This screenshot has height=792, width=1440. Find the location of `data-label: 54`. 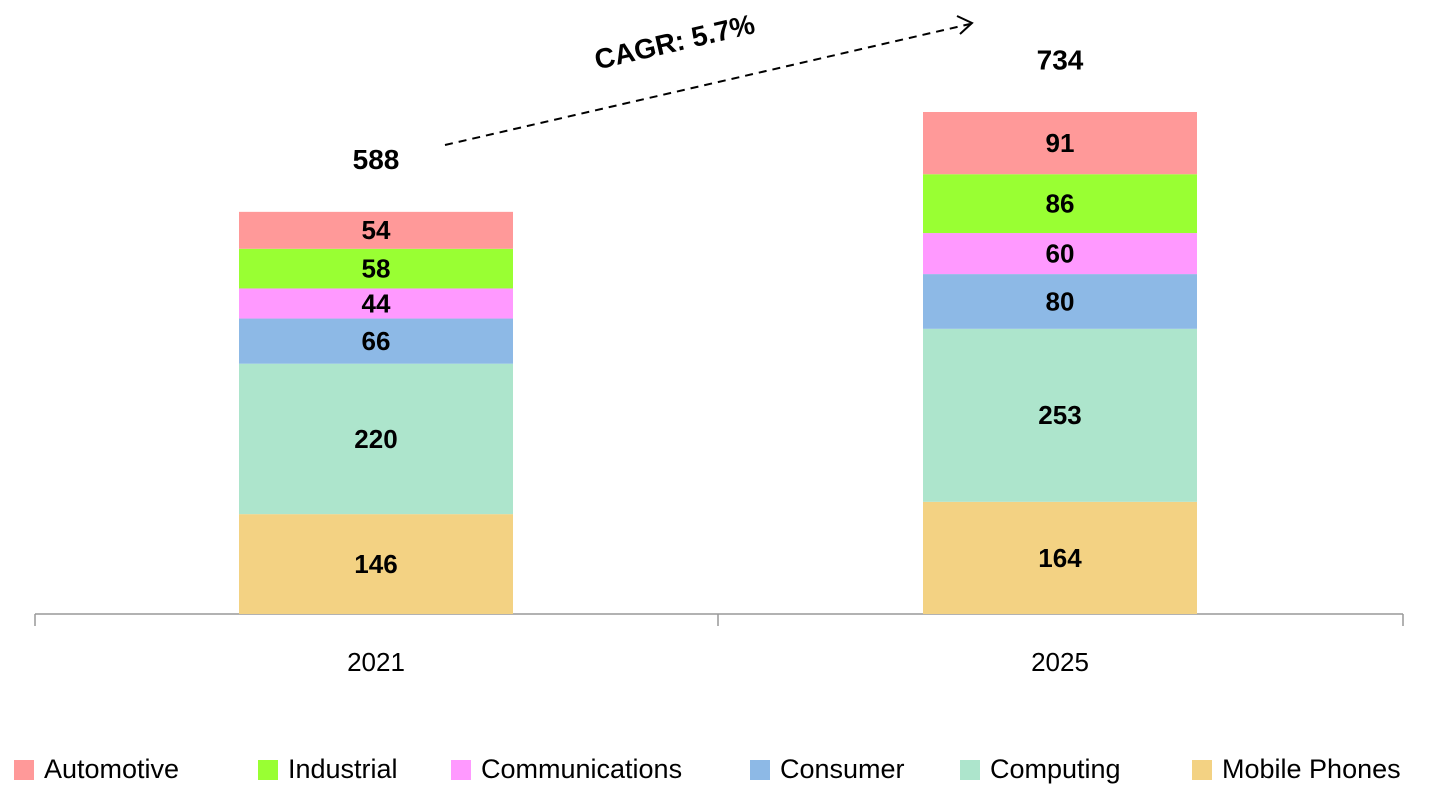

data-label: 54 is located at coordinates (376, 230).